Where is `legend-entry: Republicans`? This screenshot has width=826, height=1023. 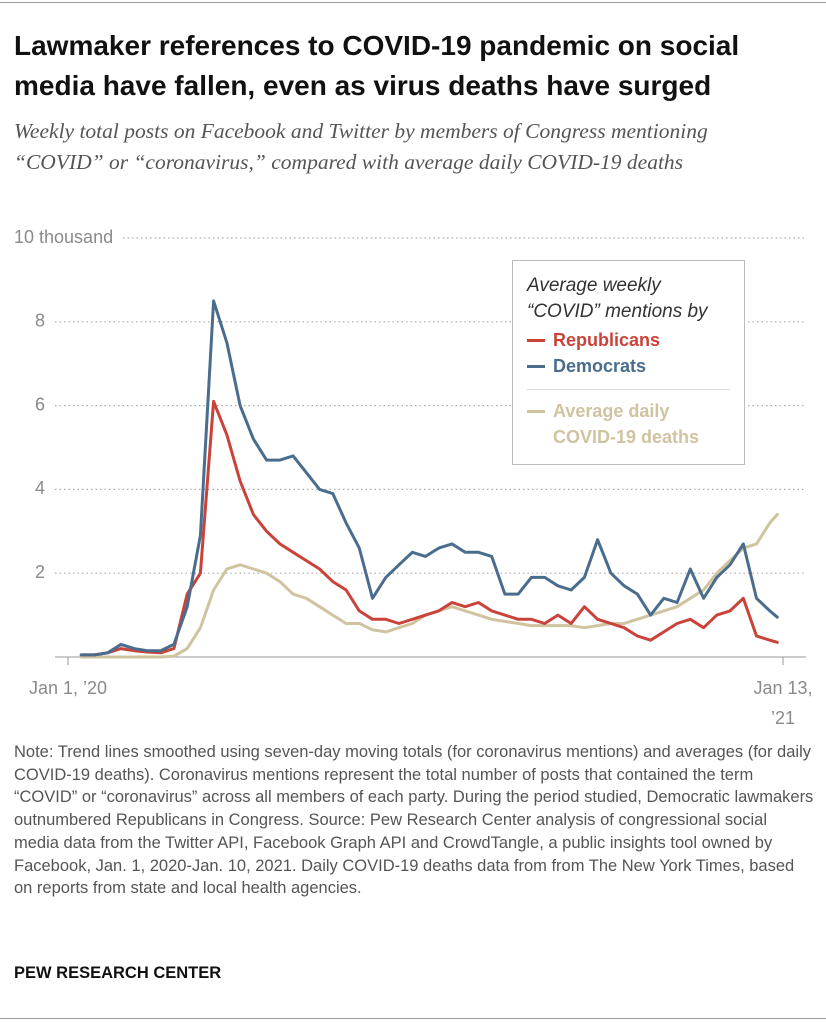 legend-entry: Republicans is located at coordinates (628, 340).